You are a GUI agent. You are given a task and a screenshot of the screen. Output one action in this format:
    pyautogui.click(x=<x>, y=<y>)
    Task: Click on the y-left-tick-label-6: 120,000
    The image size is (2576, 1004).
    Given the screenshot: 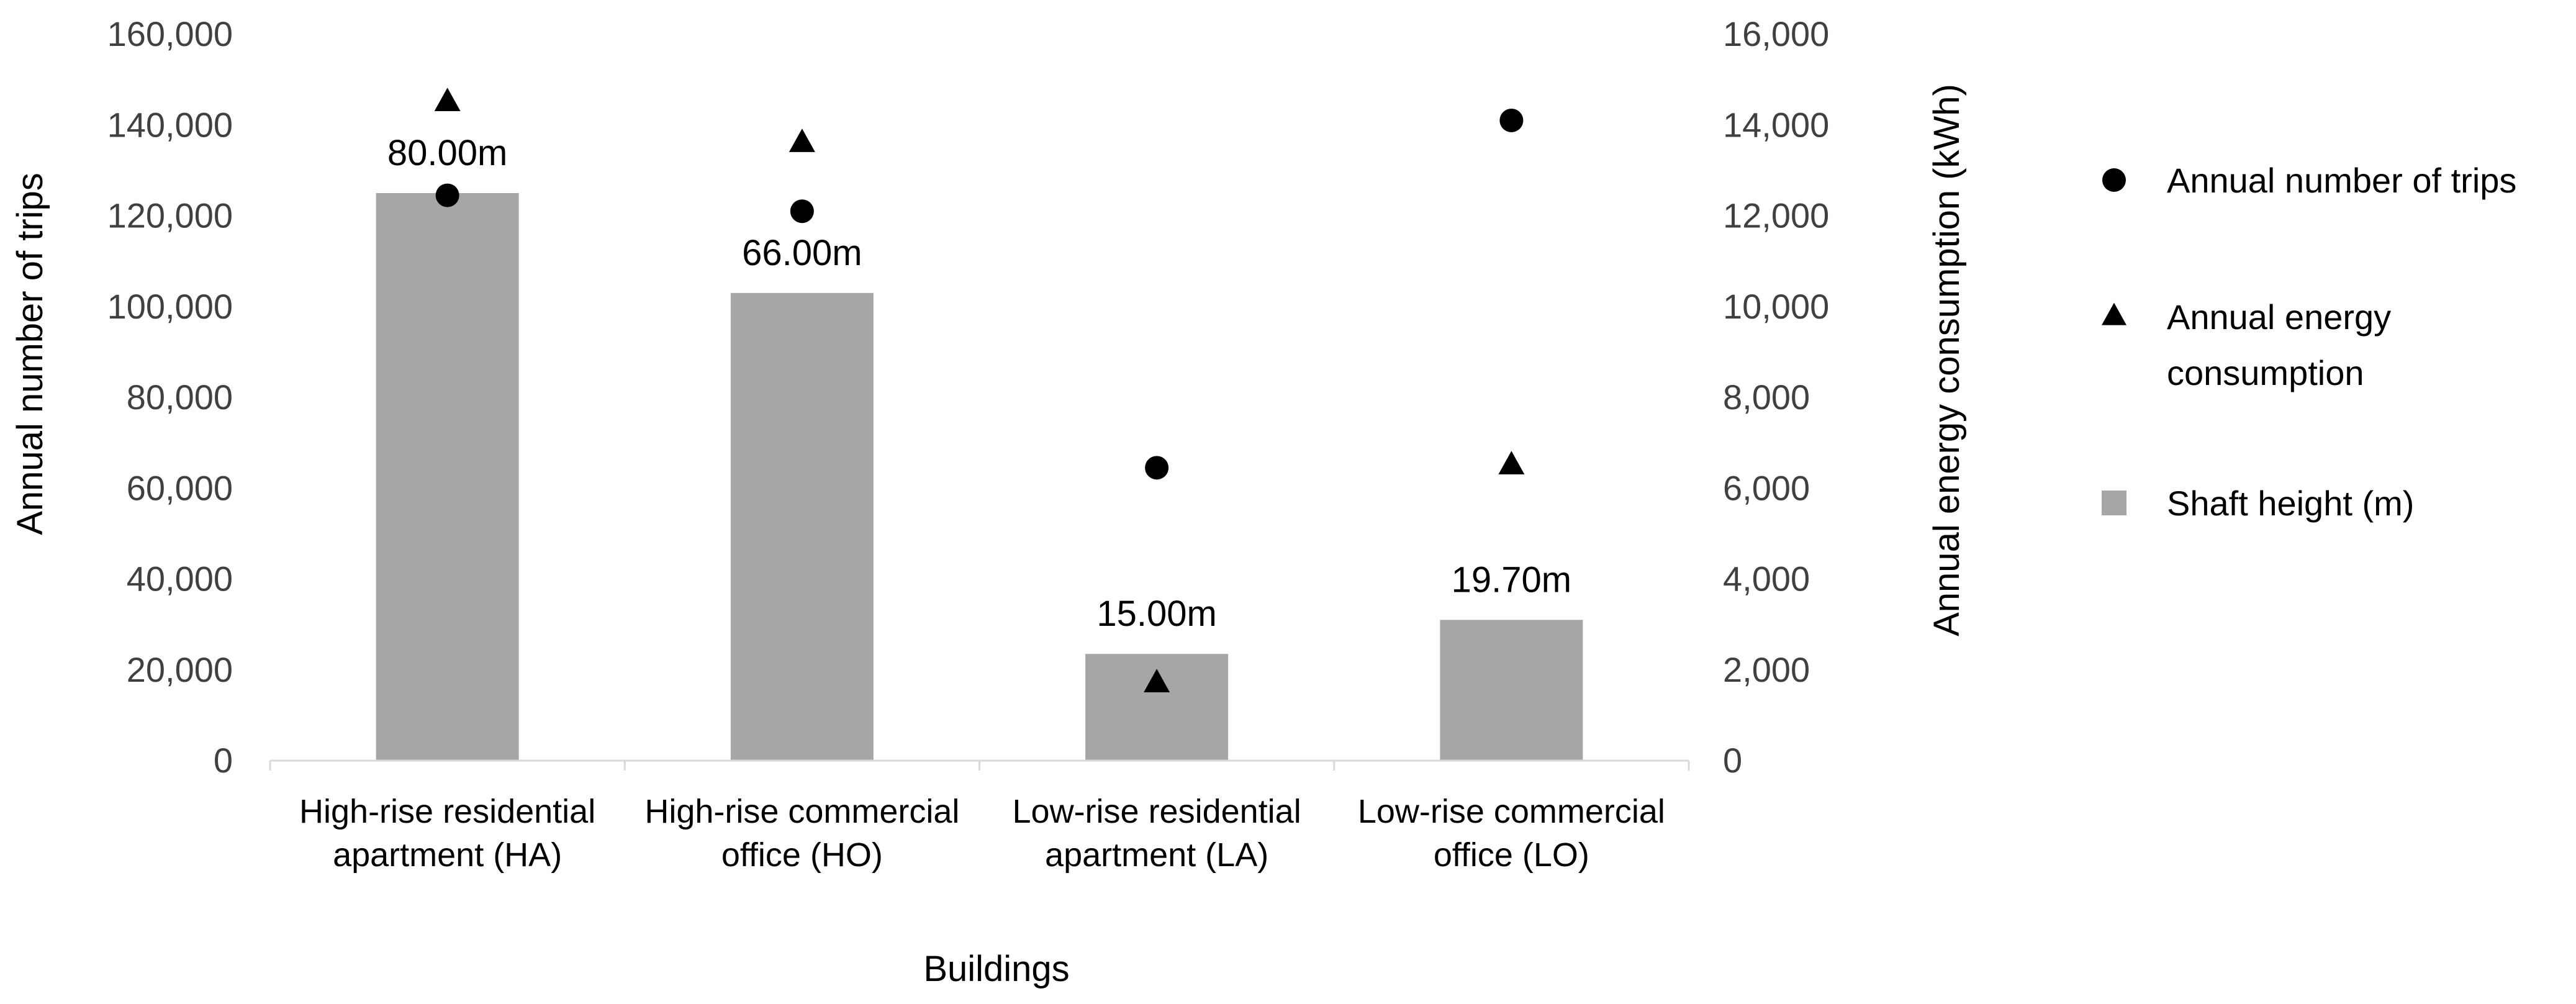 What is the action you would take?
    pyautogui.click(x=170, y=216)
    